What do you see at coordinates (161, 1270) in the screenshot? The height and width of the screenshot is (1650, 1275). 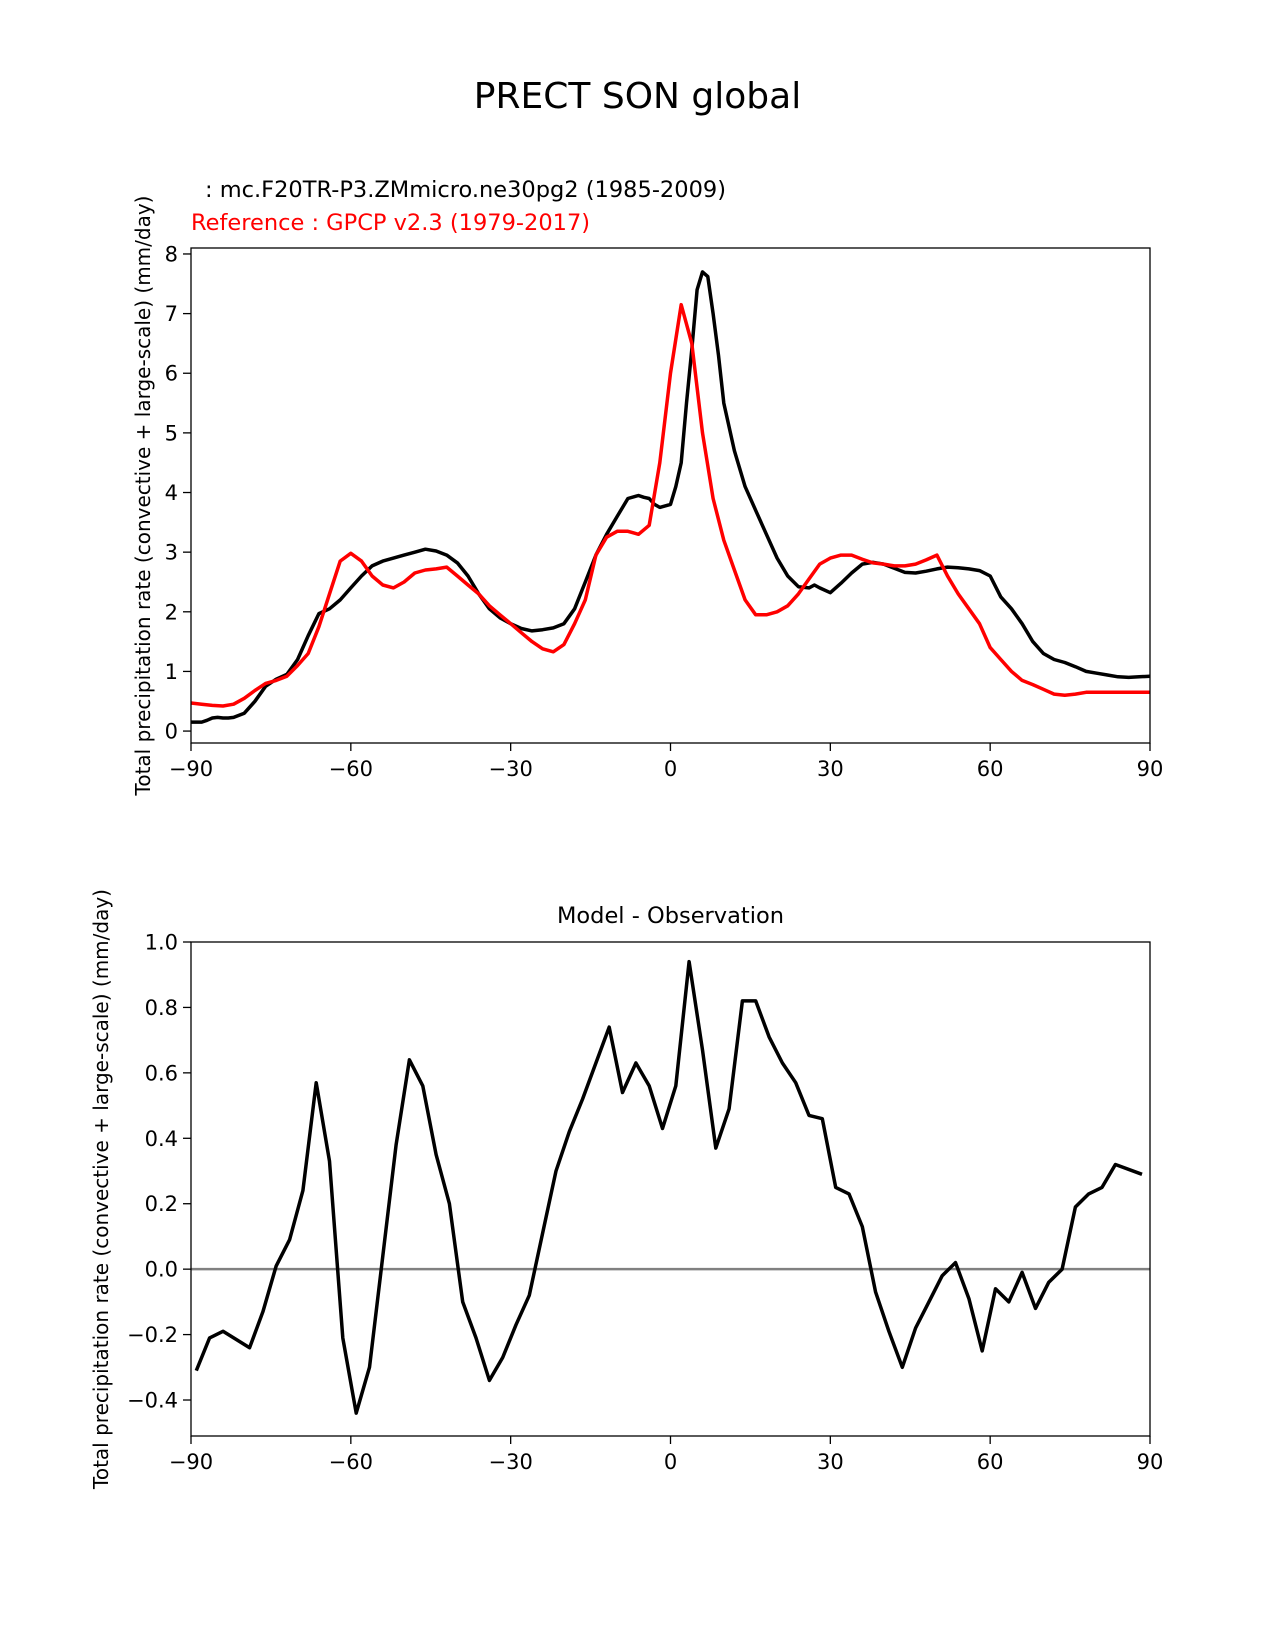 I see `y-tick-label: 0.0` at bounding box center [161, 1270].